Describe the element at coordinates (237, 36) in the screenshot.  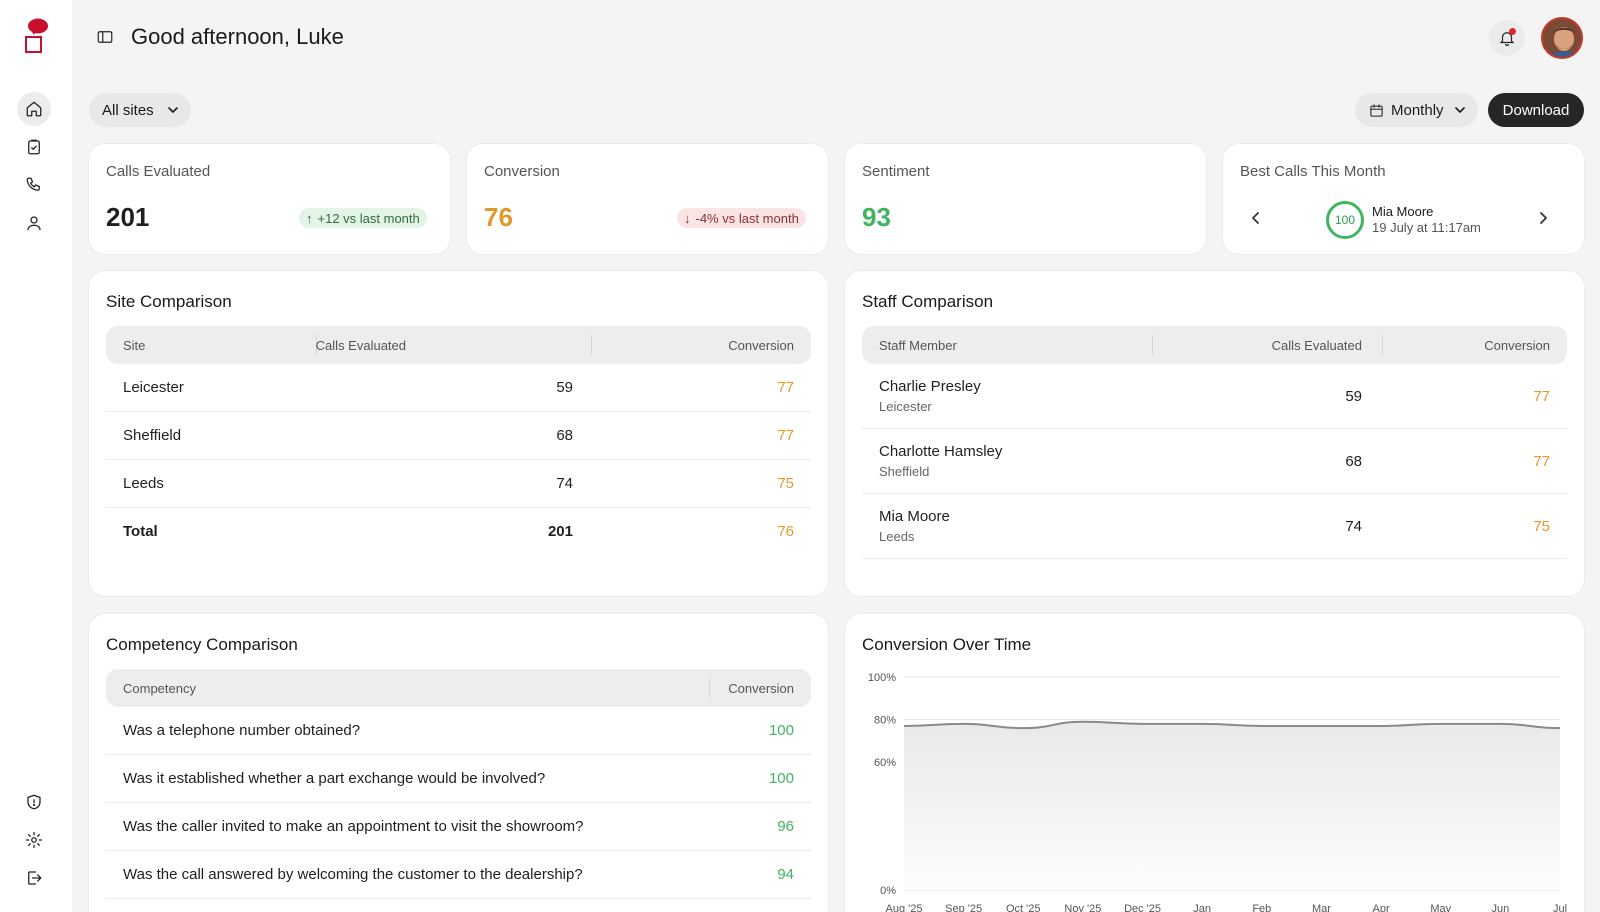
I see `page-title: Good afternoon, Luke` at that location.